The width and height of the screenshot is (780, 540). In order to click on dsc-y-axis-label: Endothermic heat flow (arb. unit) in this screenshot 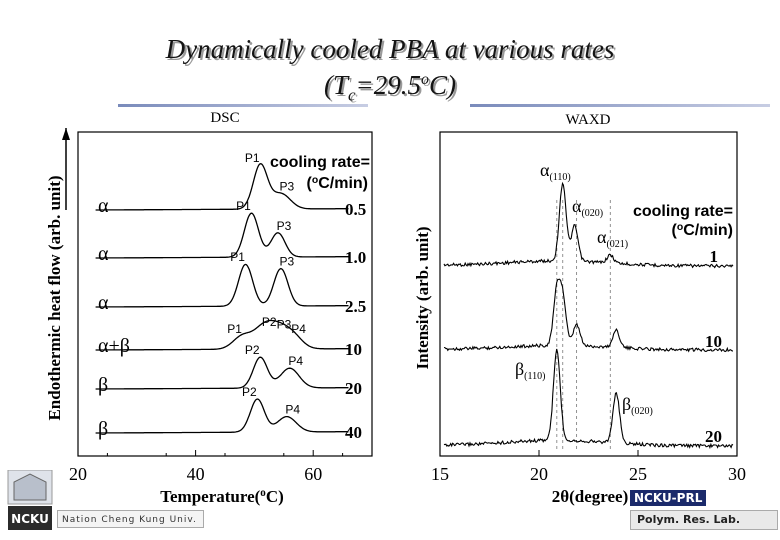, I will do `click(54, 297)`.